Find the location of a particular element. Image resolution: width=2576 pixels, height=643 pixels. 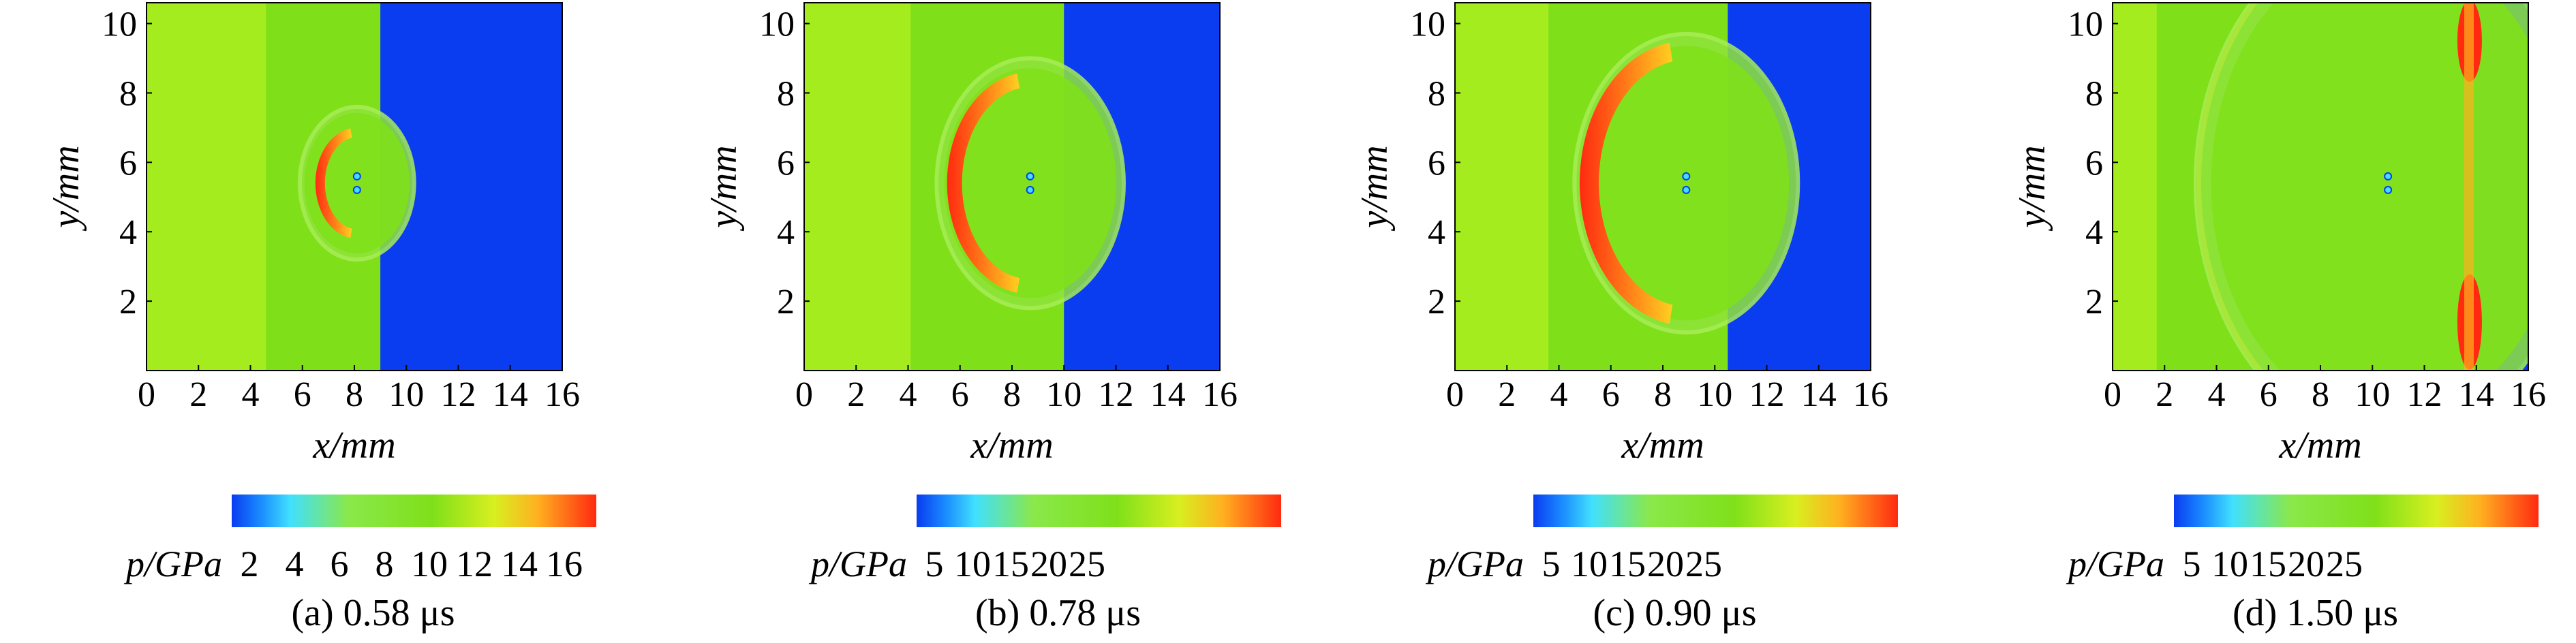

colorbar-tick-label: 12 is located at coordinates (474, 564).